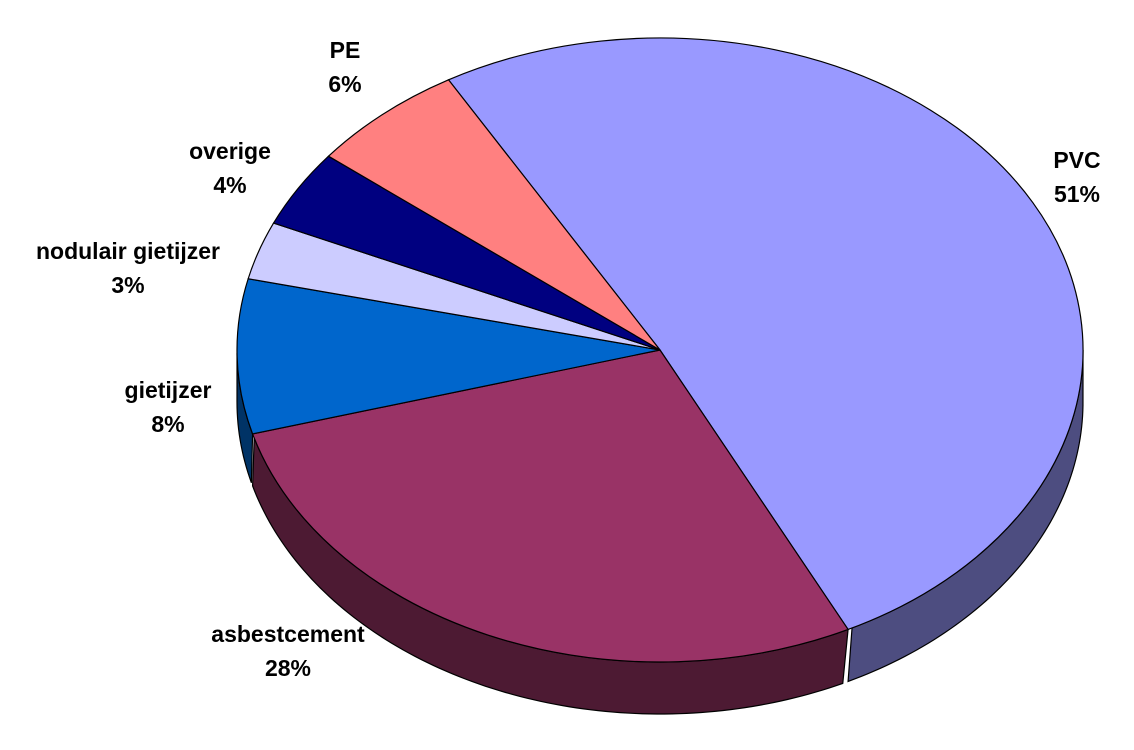 The image size is (1134, 750). What do you see at coordinates (344, 84) in the screenshot?
I see `value-label: 6%` at bounding box center [344, 84].